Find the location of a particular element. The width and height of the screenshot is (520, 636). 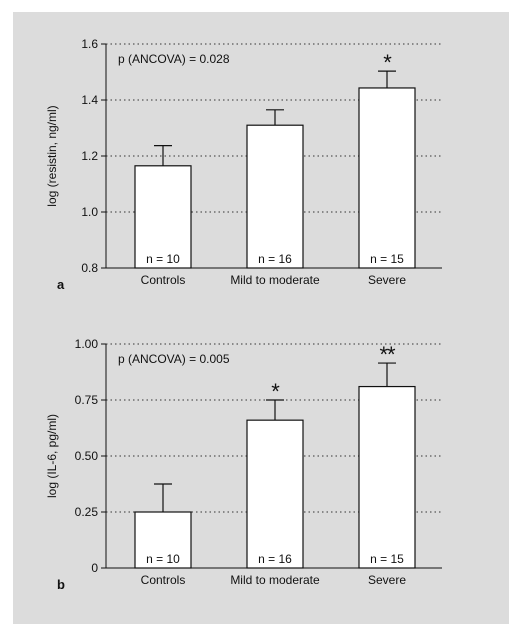

panel-label: a is located at coordinates (61, 284).